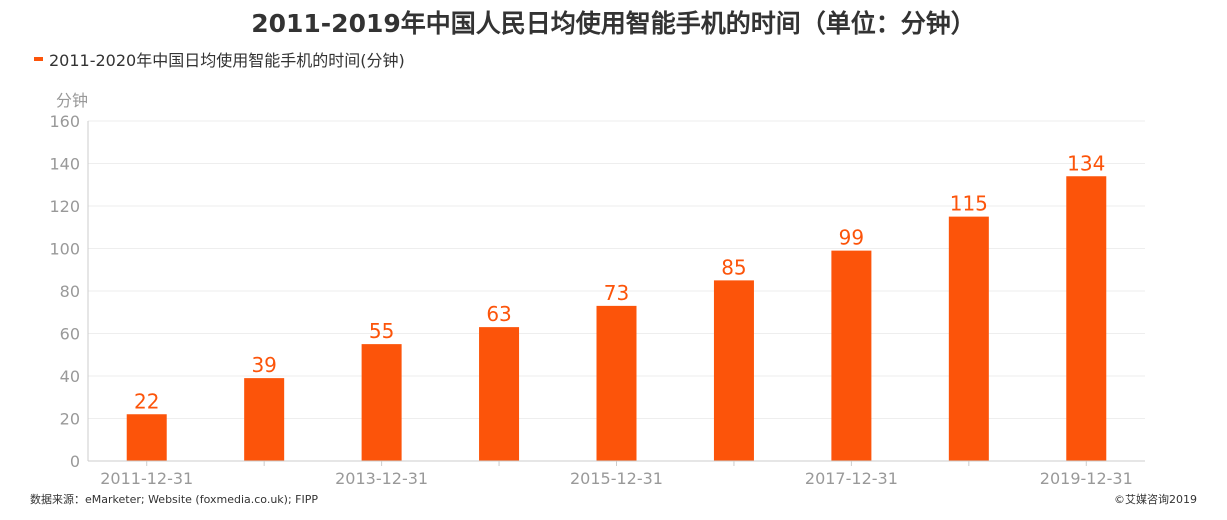 This screenshot has height=520, width=1227. What do you see at coordinates (64, 121) in the screenshot?
I see `y-tick-label: 160` at bounding box center [64, 121].